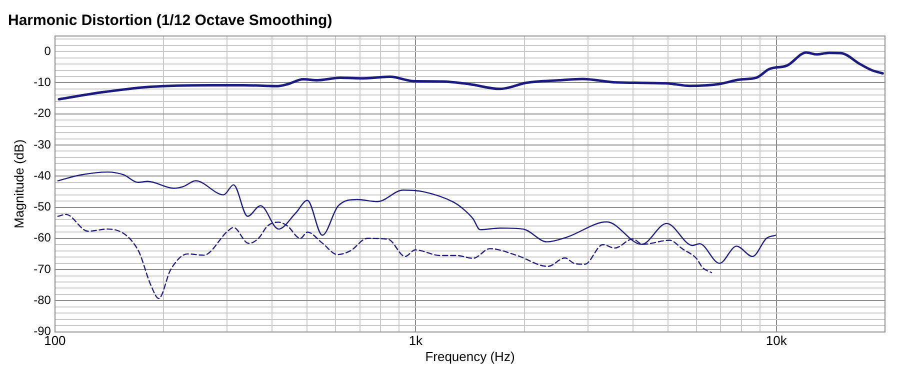 This screenshot has width=907, height=373. What do you see at coordinates (43, 207) in the screenshot?
I see `y-tick-label: -50` at bounding box center [43, 207].